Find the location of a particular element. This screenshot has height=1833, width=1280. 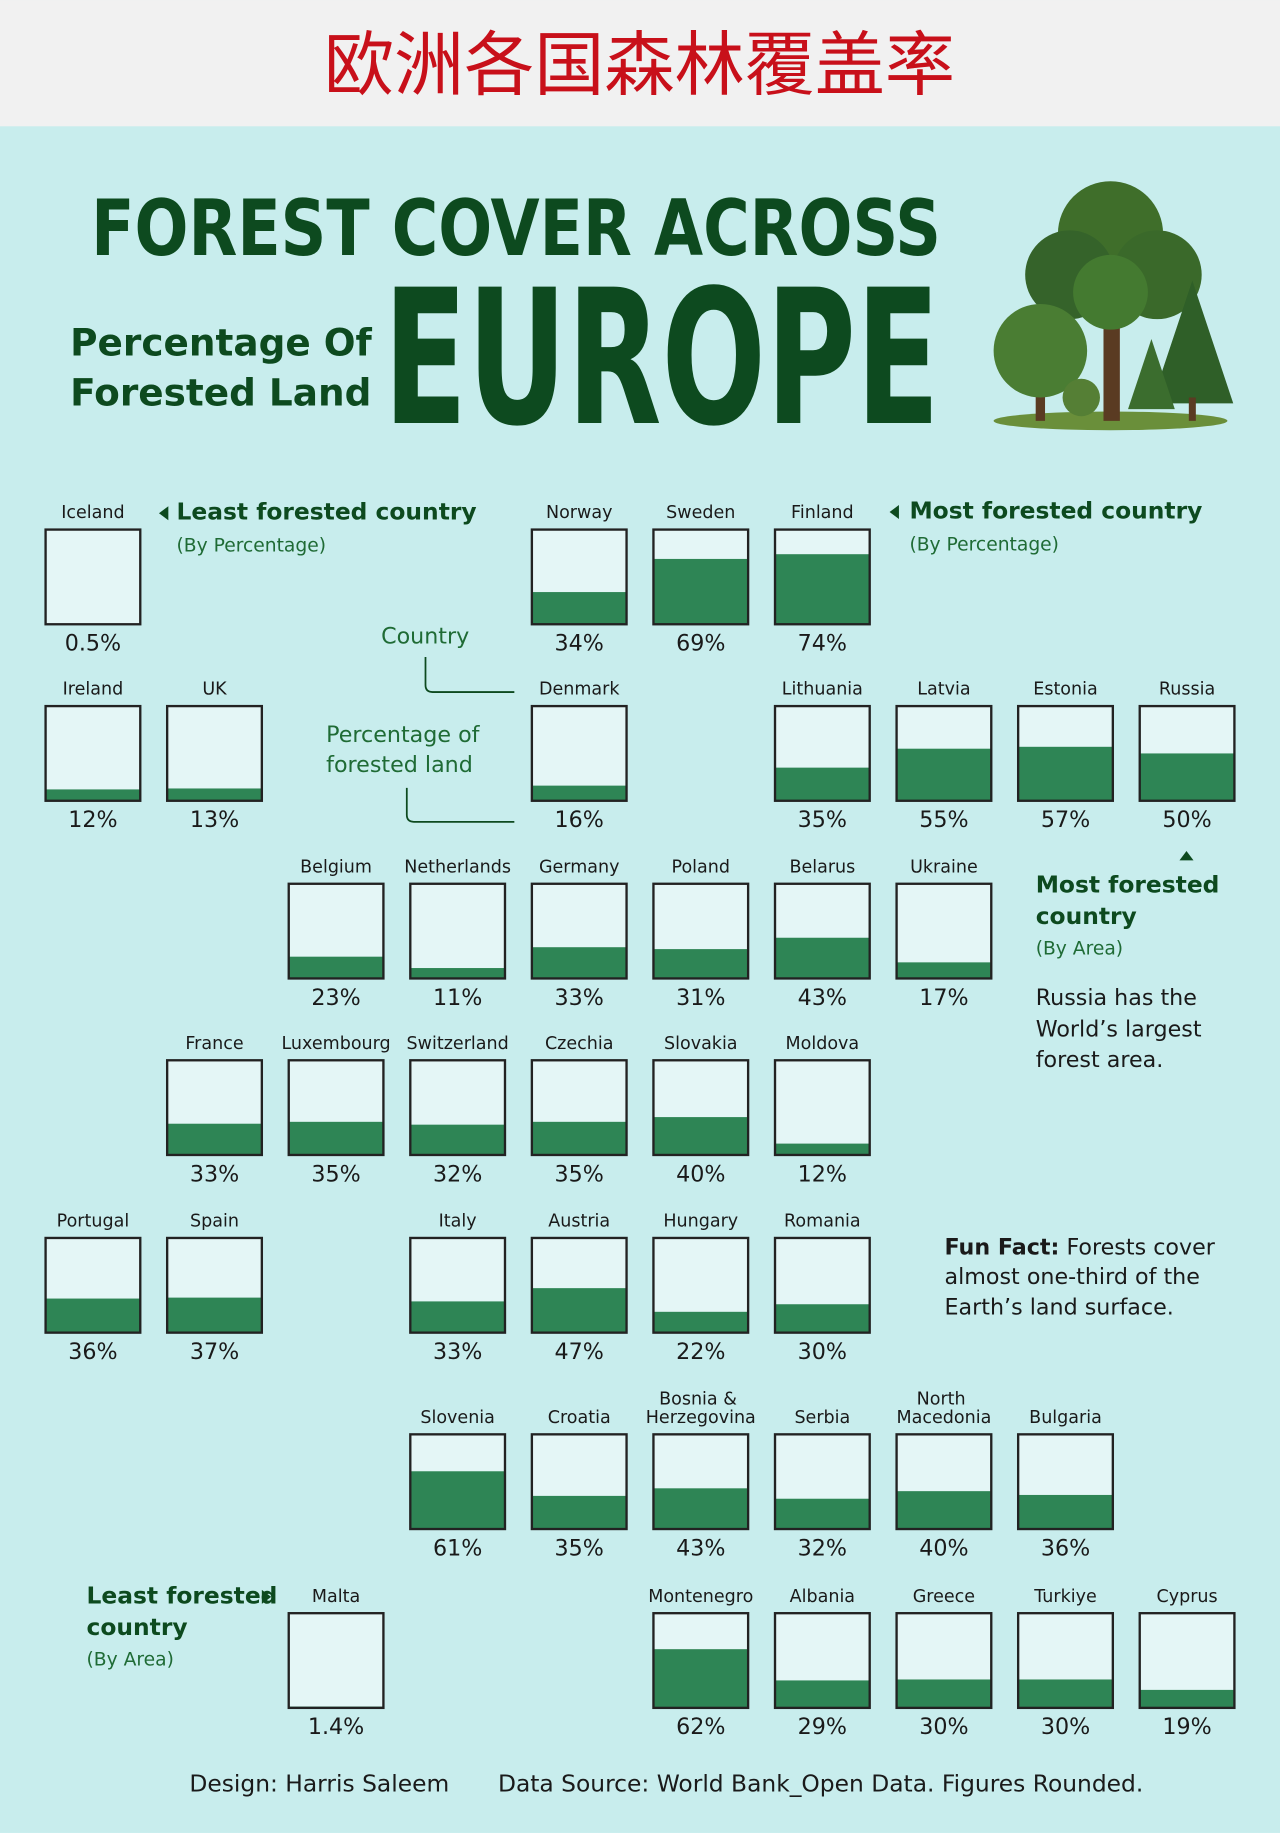

value-label: 55% is located at coordinates (943, 820).